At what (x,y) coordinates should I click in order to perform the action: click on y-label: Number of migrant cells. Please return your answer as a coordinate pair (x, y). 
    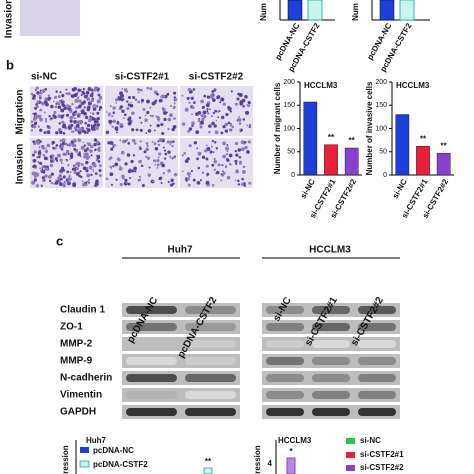
    Looking at the image, I should click on (277, 128).